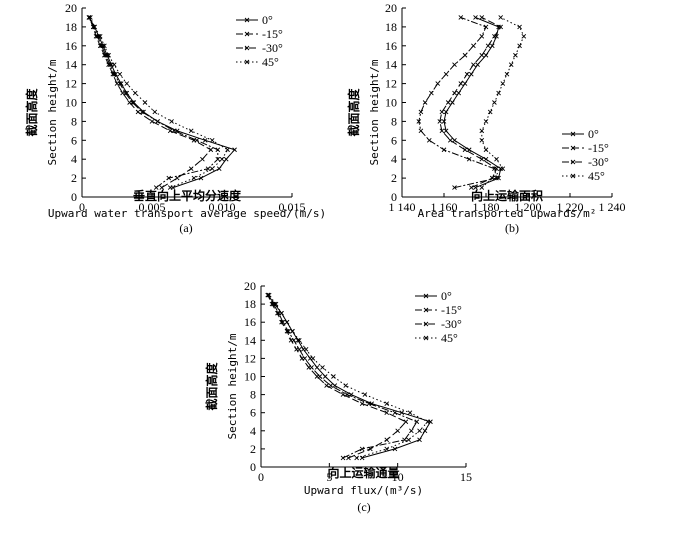 The width and height of the screenshot is (700, 533). I want to click on x-tick-label: 1 200, so click(528, 207).